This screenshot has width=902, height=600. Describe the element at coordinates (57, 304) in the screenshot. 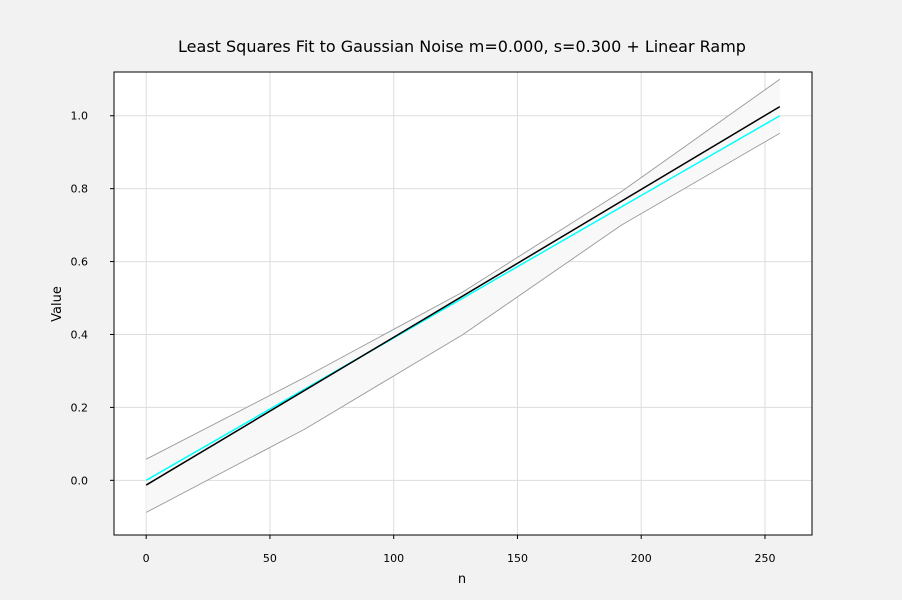

I see `y-axis-label: Value` at that location.